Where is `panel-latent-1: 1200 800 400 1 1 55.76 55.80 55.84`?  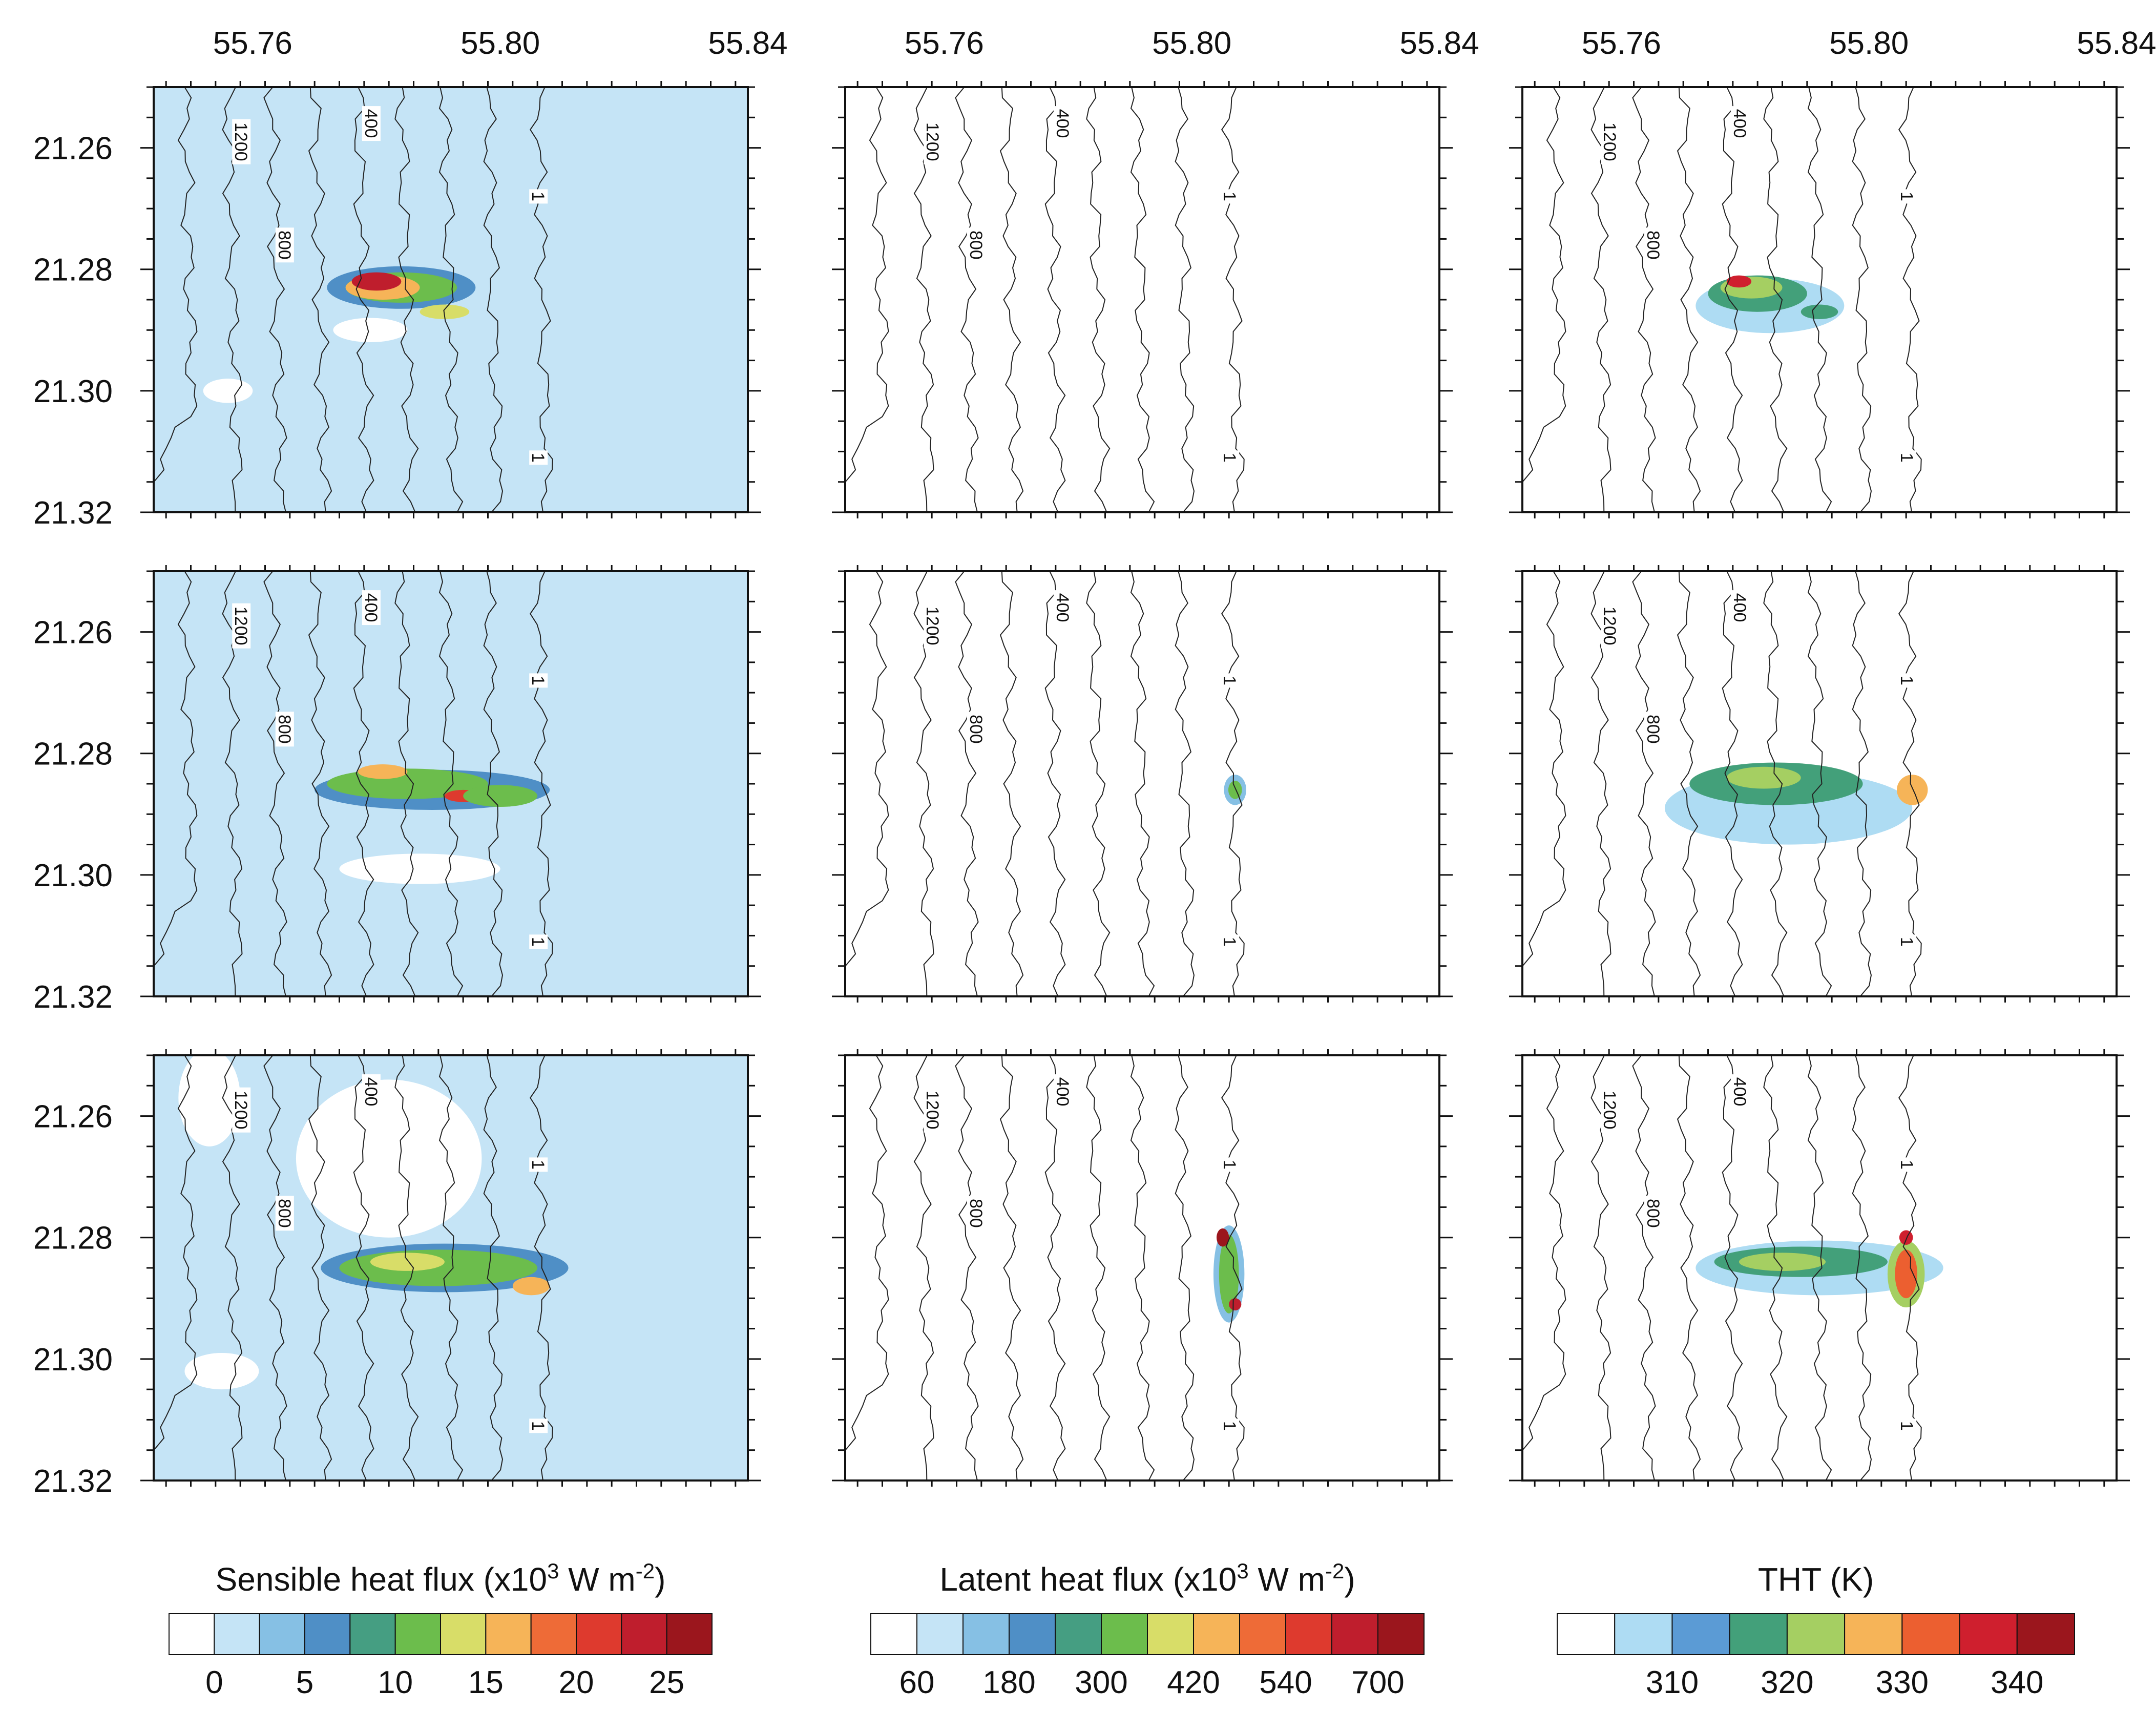 panel-latent-1: 1200 800 400 1 1 55.76 55.80 55.84 is located at coordinates (1155, 272).